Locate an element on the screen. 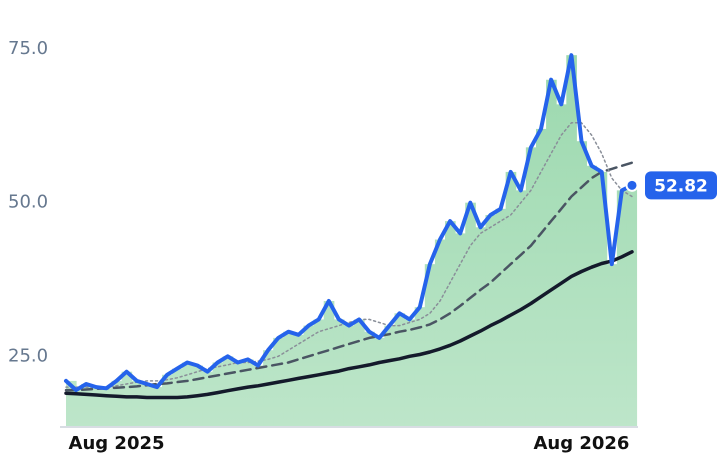  last-point is located at coordinates (632, 185).